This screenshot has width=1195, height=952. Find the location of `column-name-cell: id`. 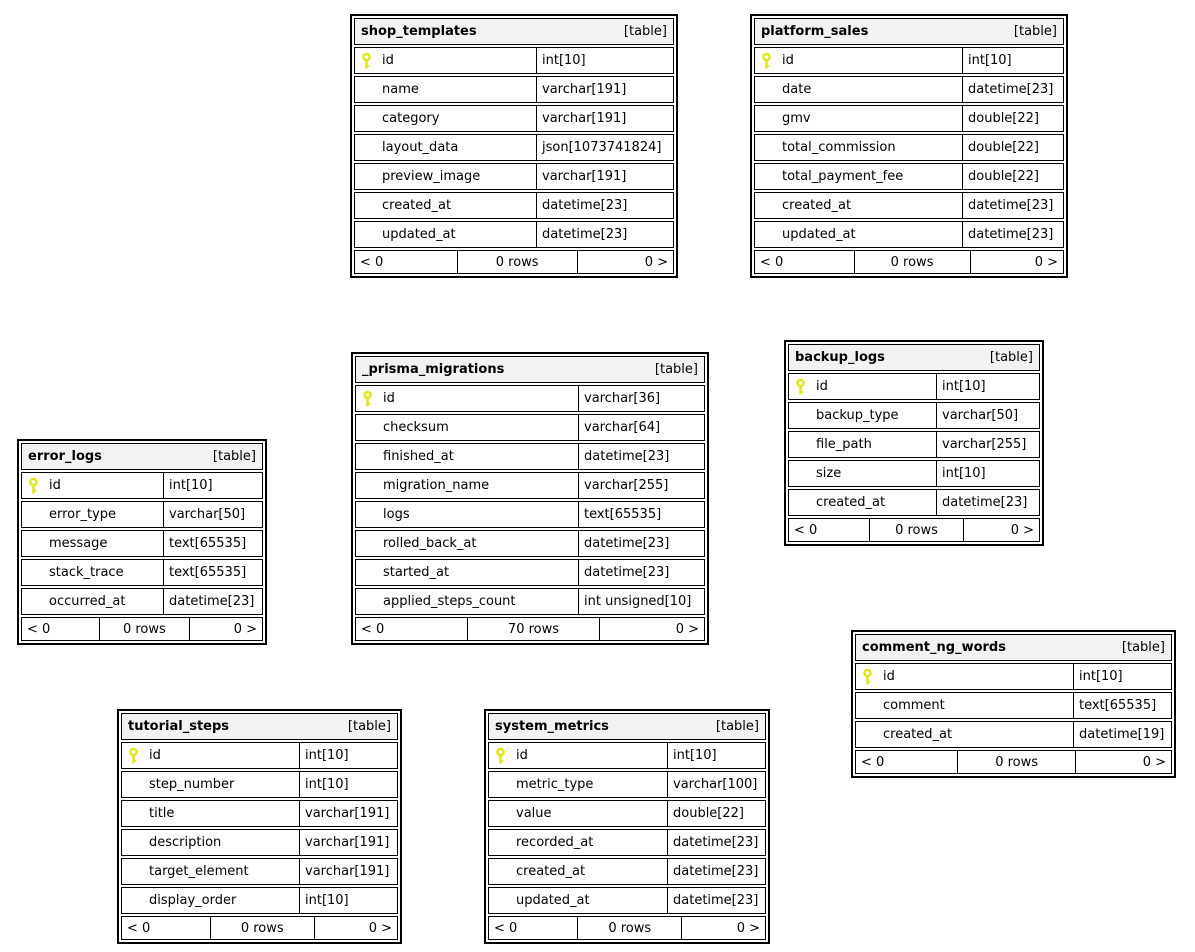

column-name-cell: id is located at coordinates (858, 60).